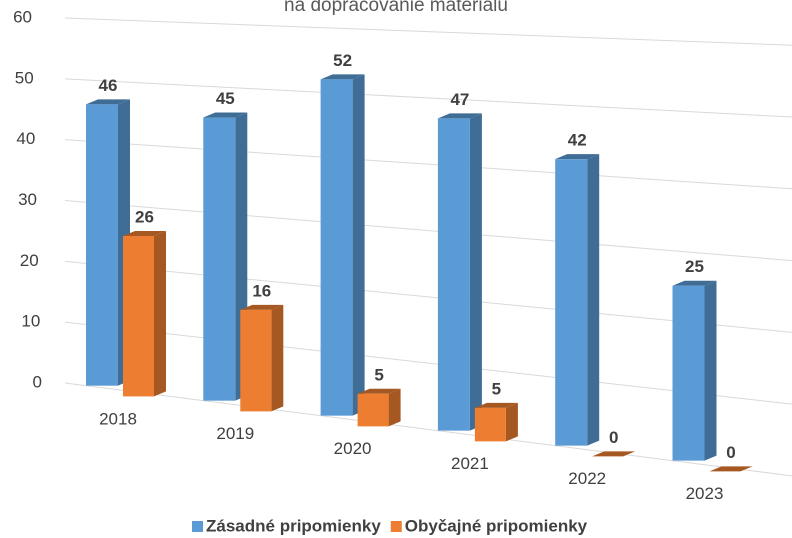 This screenshot has width=792, height=538. What do you see at coordinates (705, 493) in the screenshot?
I see `x-tick-label: 2023` at bounding box center [705, 493].